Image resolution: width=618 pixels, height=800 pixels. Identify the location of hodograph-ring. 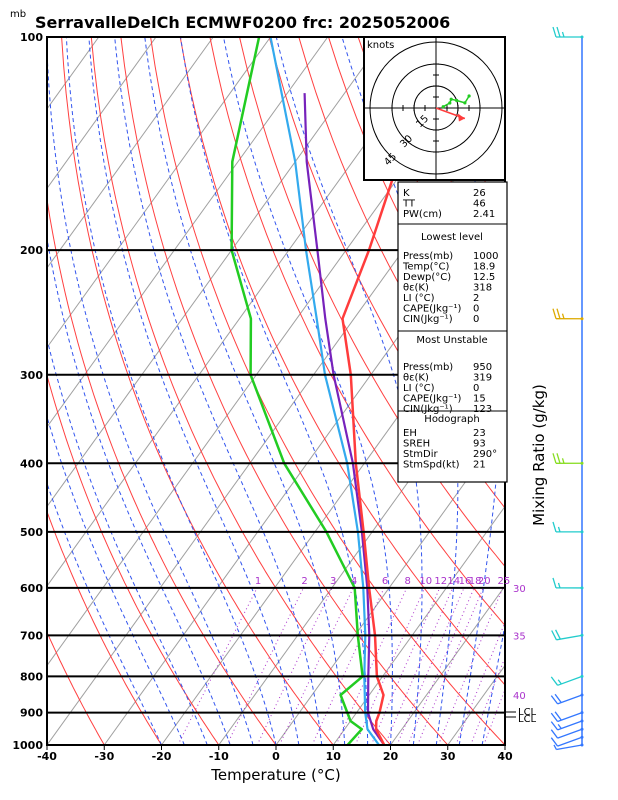
(436, 108).